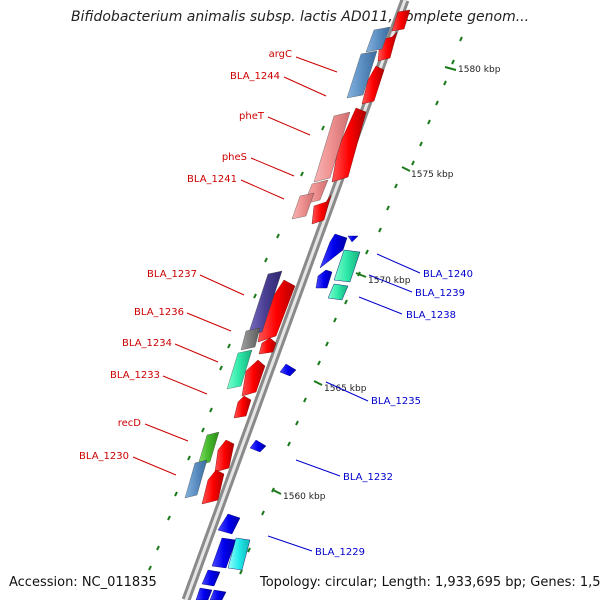  I want to click on gene-label: BLA_1238, so click(431, 315).